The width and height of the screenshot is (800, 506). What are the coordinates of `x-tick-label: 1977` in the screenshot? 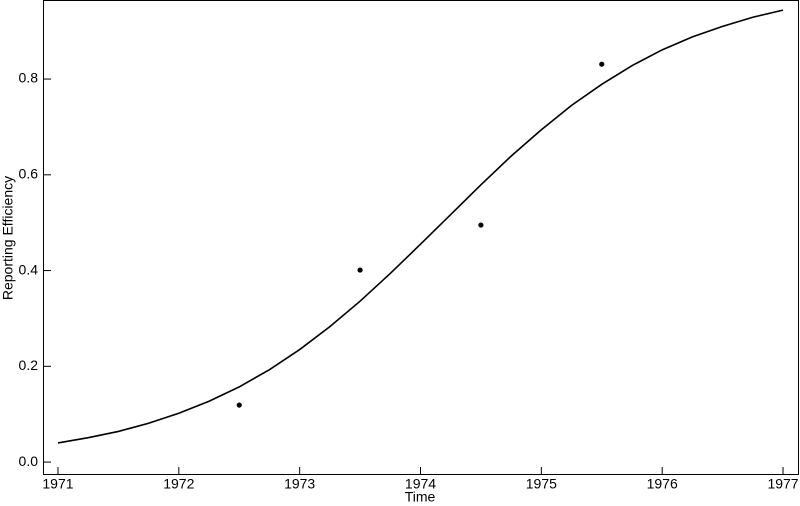 It's located at (782, 484).